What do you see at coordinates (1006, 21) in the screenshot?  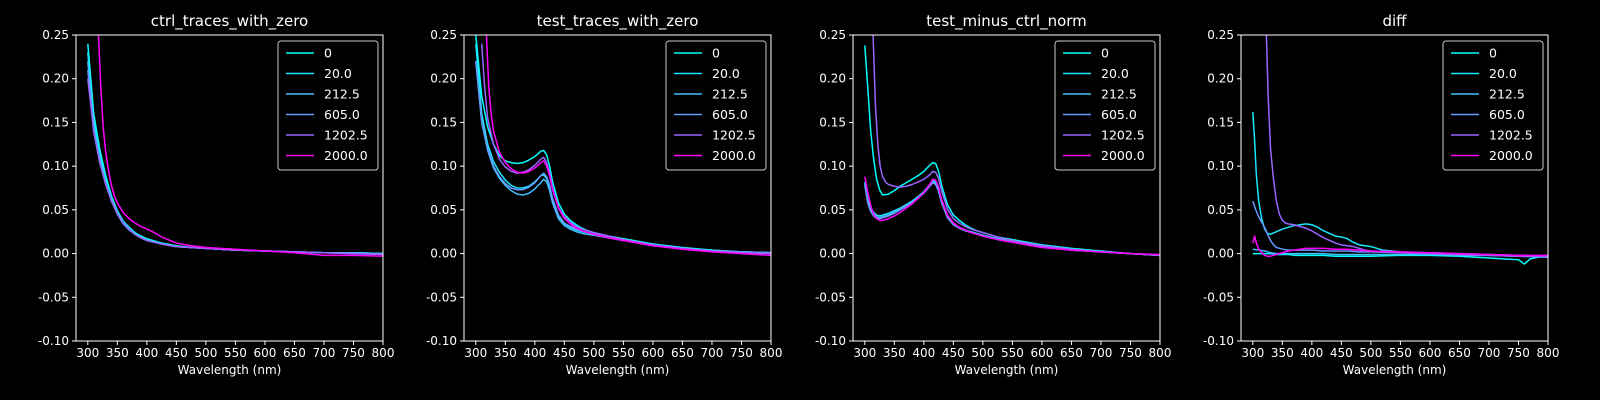 I see `panel-title: test_minus_ctrl_norm` at bounding box center [1006, 21].